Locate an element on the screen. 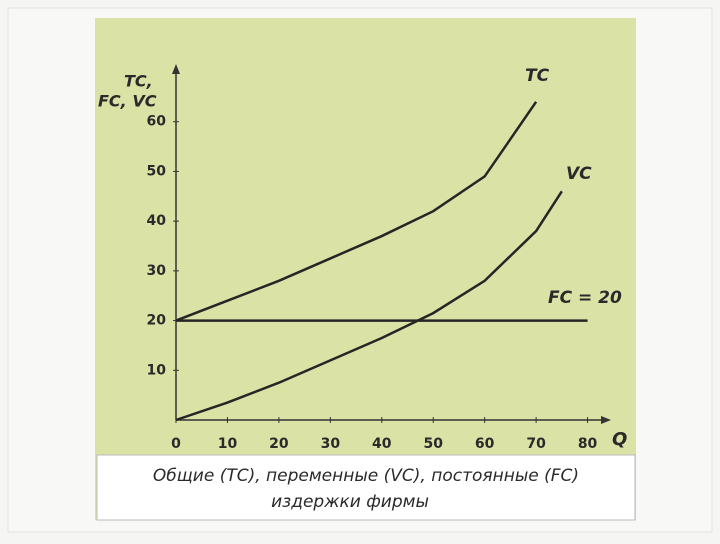  y-tick-label: 20 is located at coordinates (157, 321).